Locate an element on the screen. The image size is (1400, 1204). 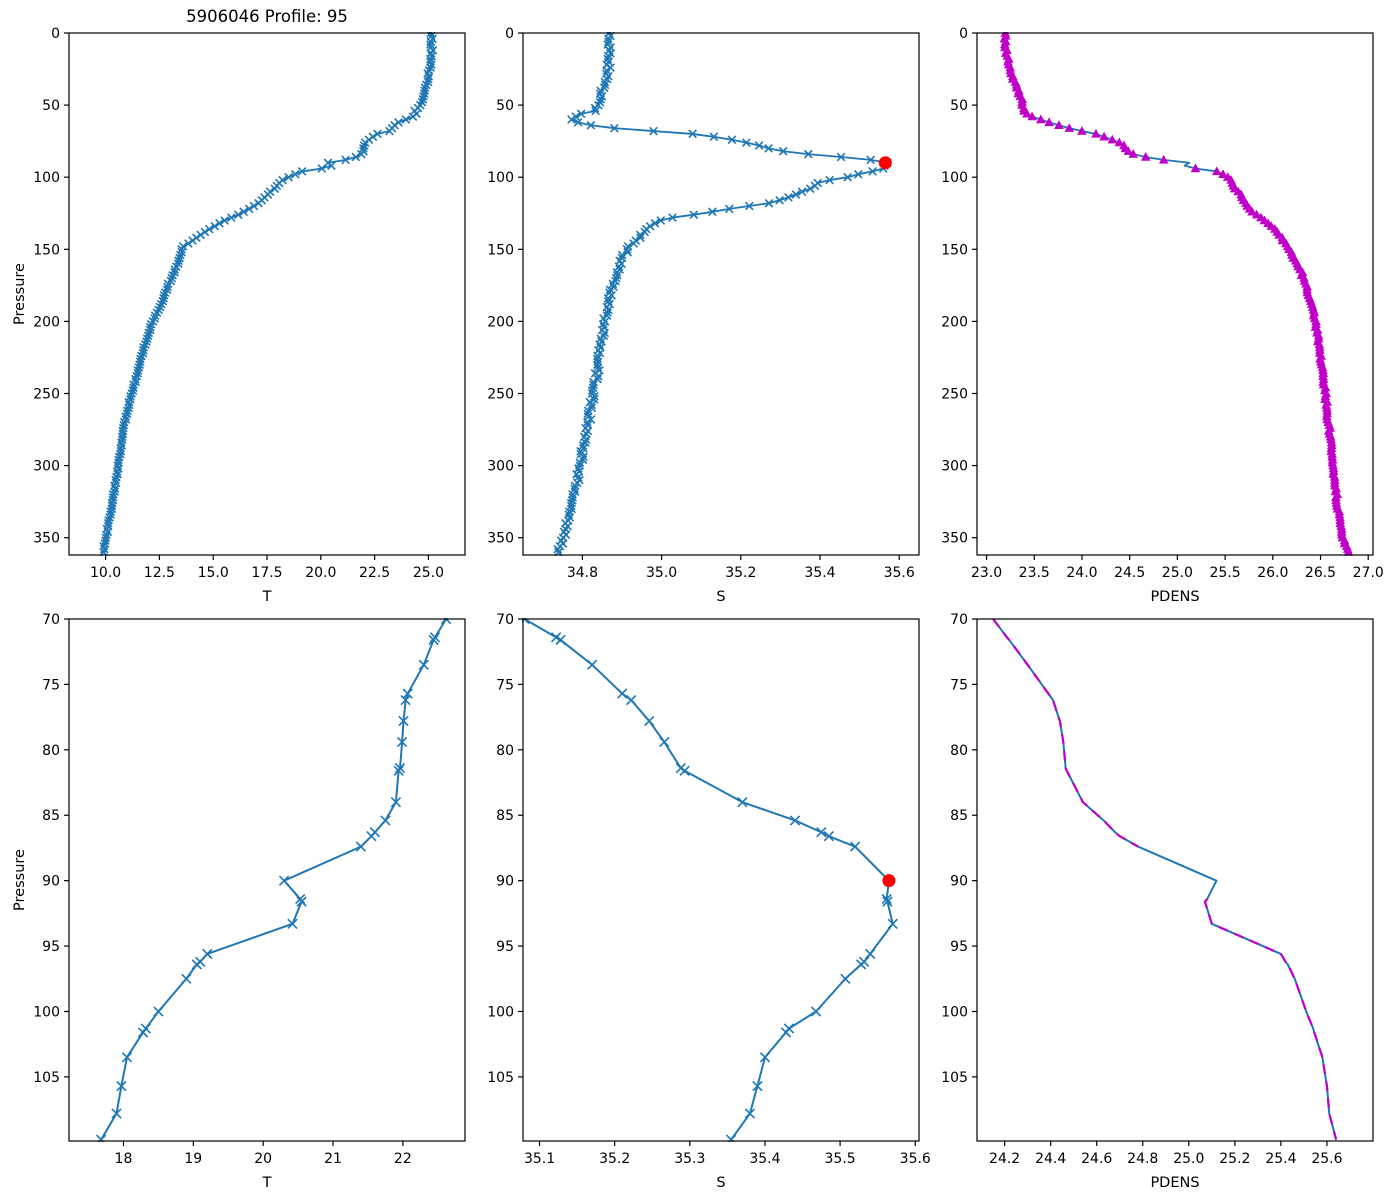
x-tick-label: 35.5 is located at coordinates (840, 1159).